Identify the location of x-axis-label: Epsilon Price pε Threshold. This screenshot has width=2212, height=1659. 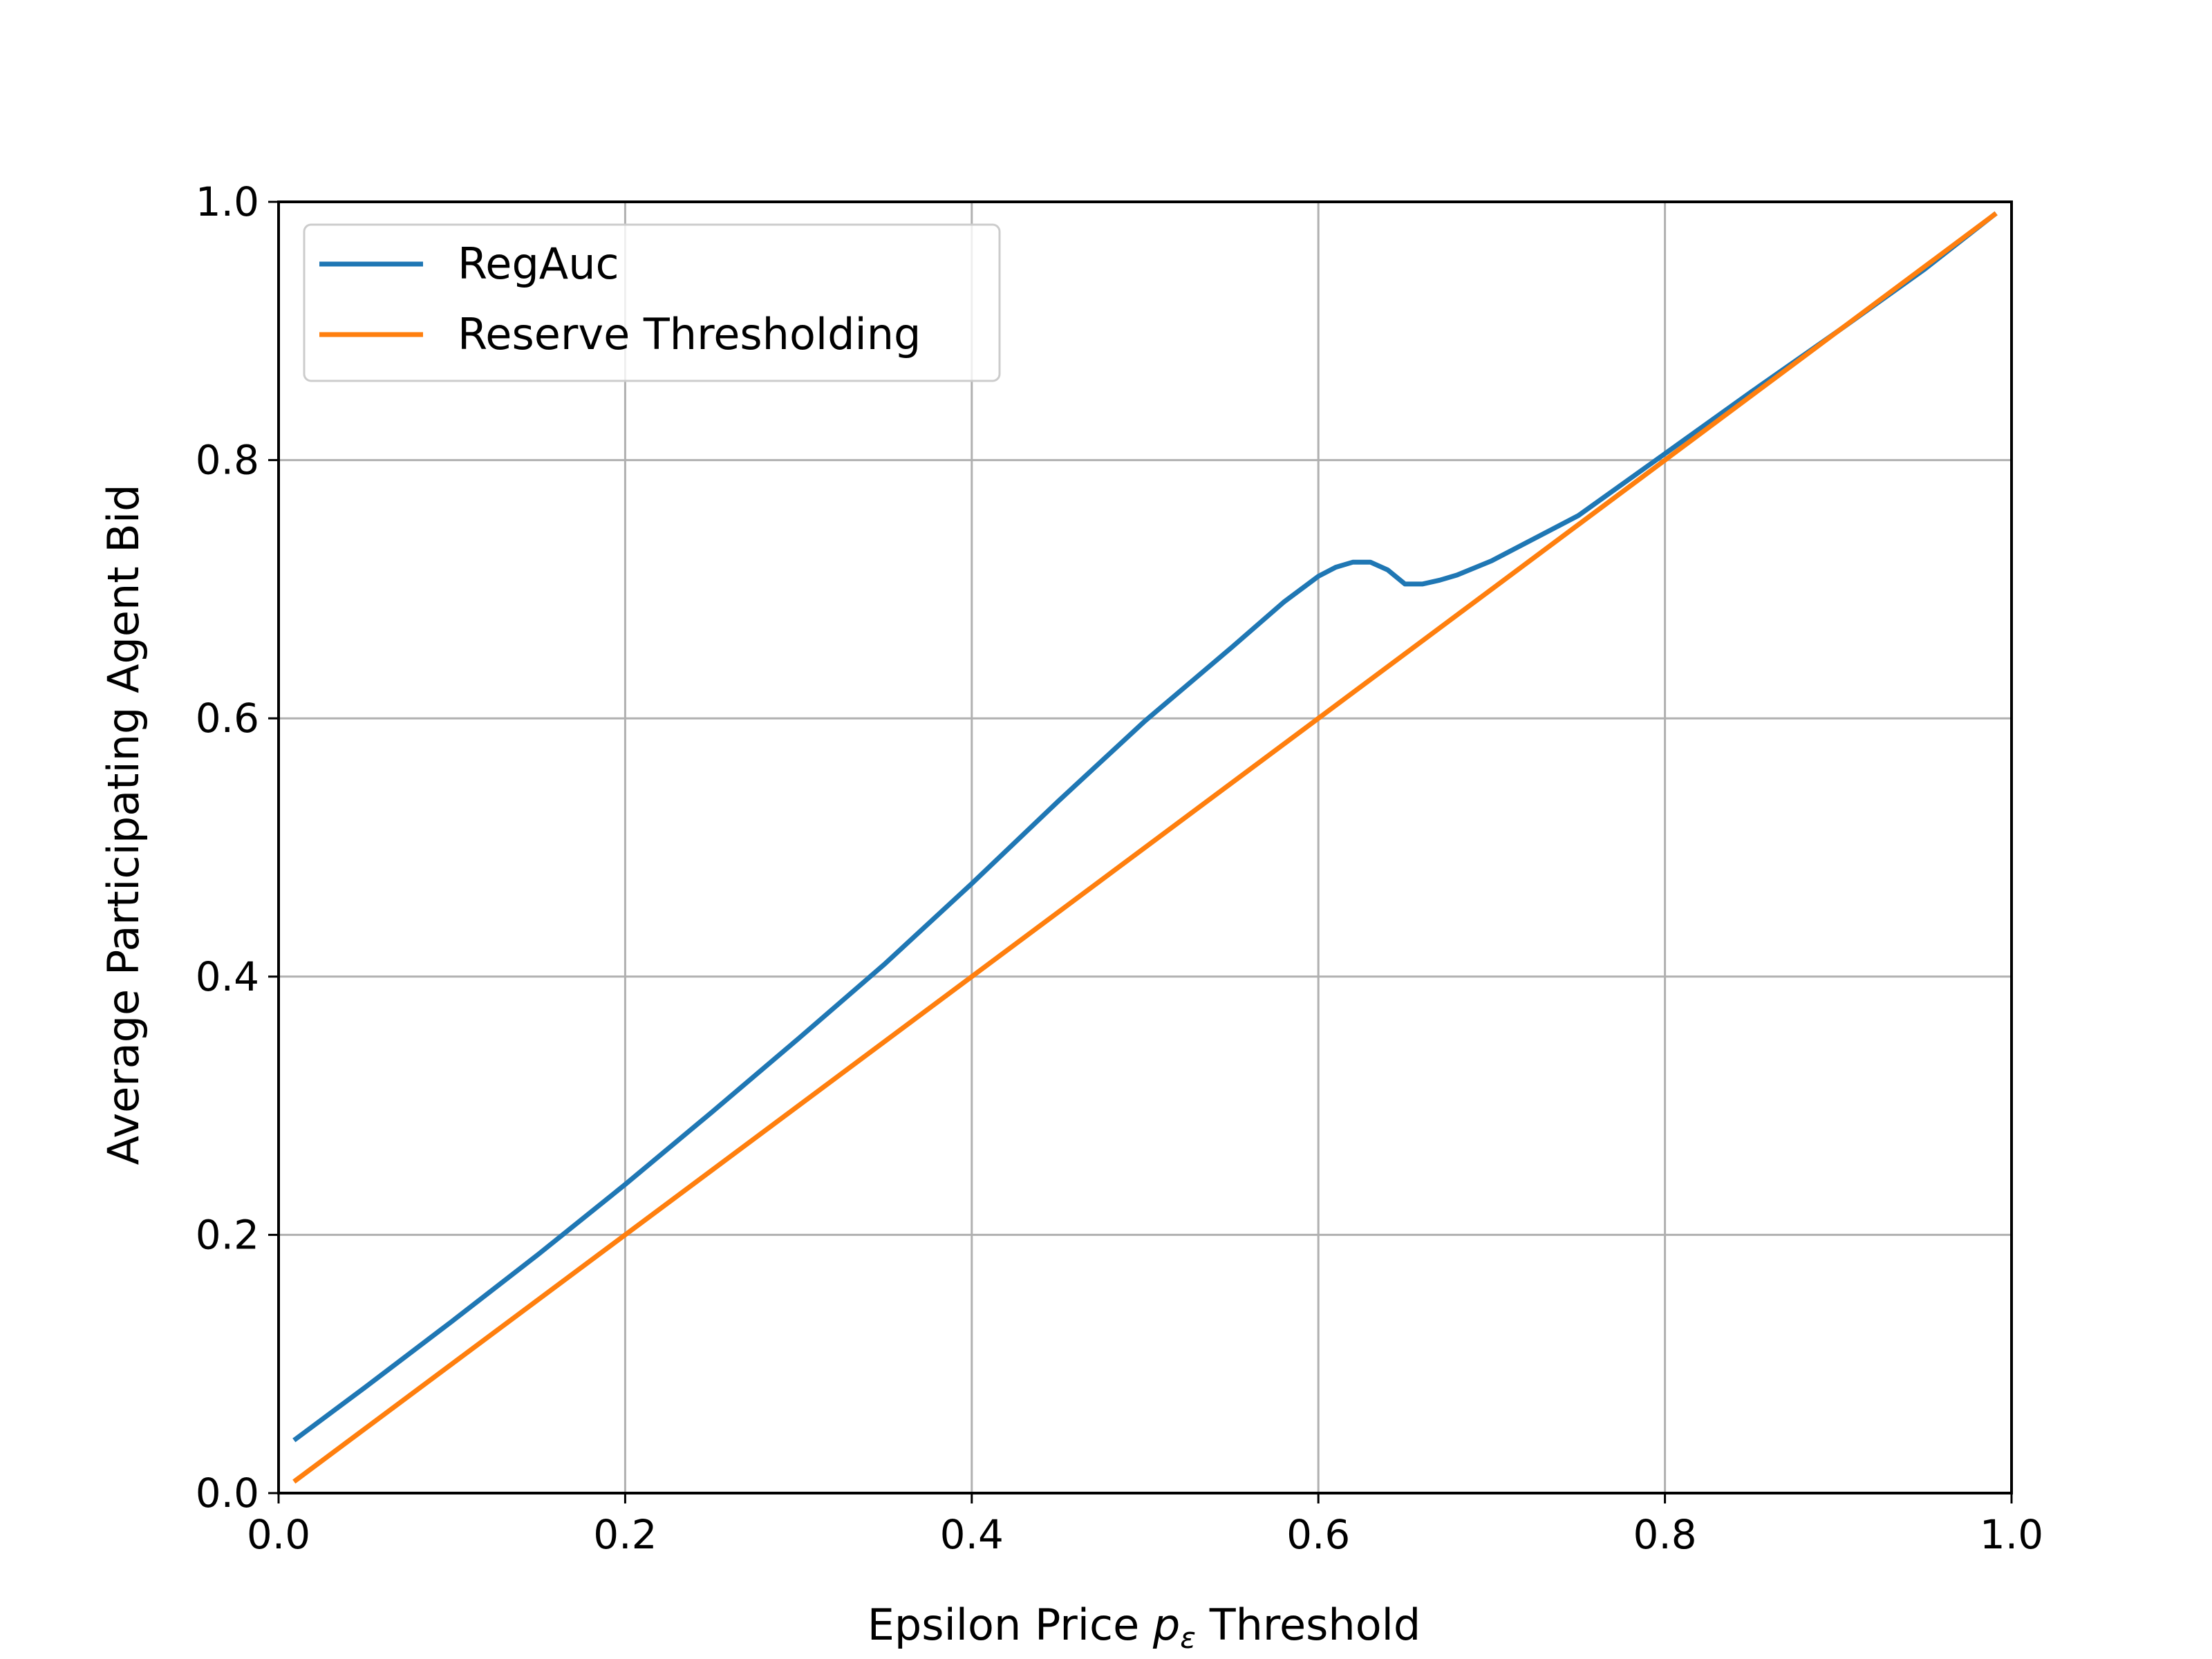
(1145, 1628).